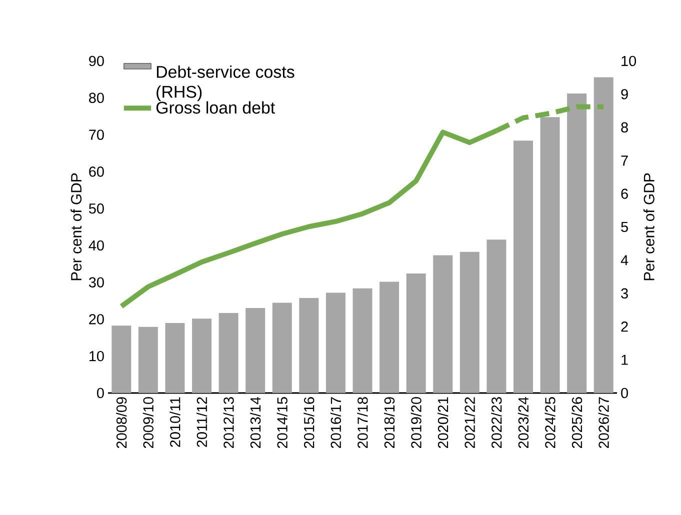 This screenshot has width=681, height=515. Describe the element at coordinates (96, 135) in the screenshot. I see `y-tick-label: 70` at that location.